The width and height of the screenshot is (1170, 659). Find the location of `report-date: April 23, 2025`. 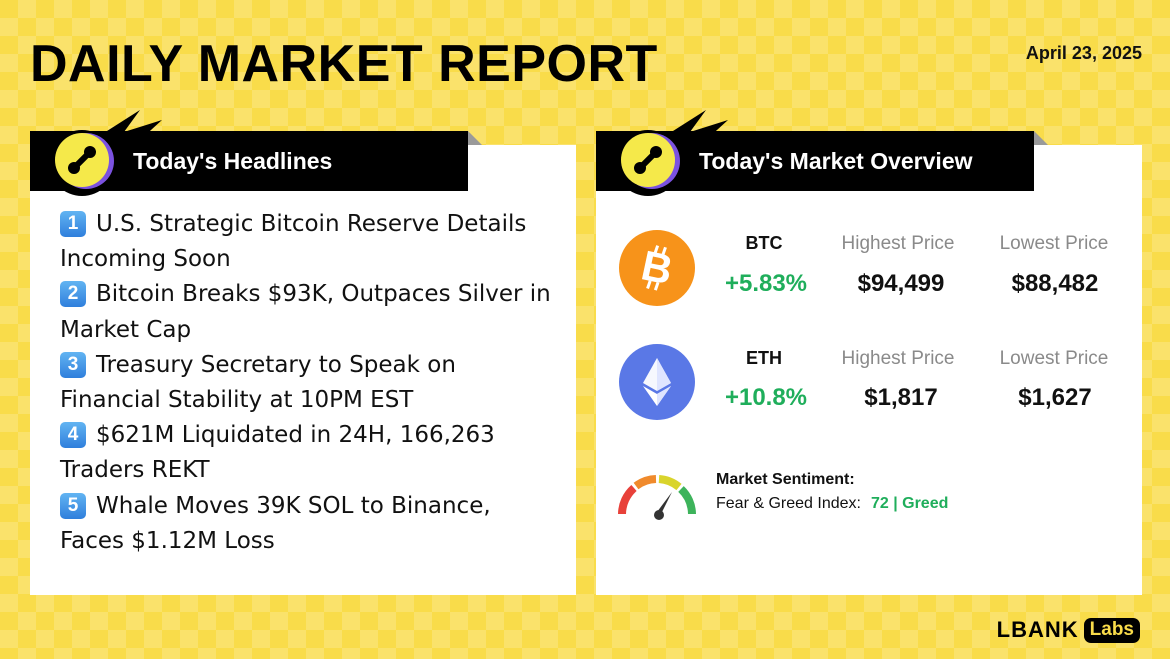

report-date: April 23, 2025 is located at coordinates (1083, 53).